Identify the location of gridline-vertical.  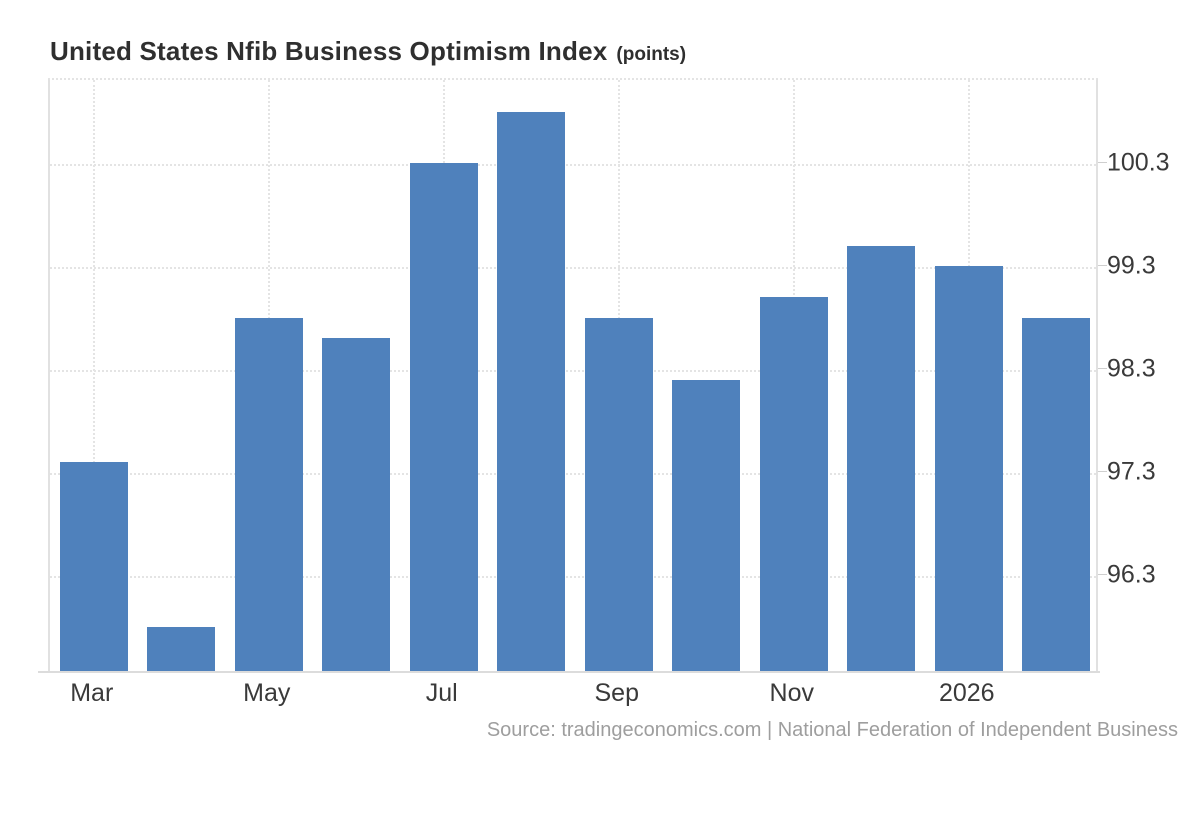
(93, 375).